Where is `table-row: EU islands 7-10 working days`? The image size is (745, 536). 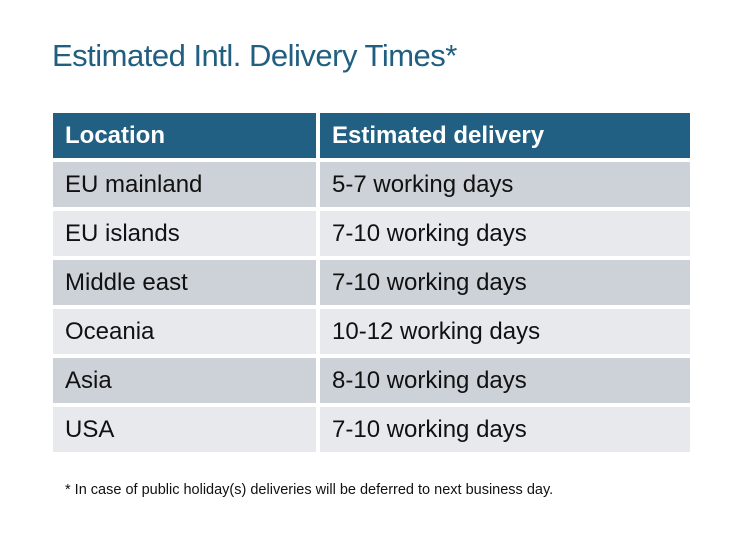
table-row: EU islands 7-10 working days is located at coordinates (371, 233).